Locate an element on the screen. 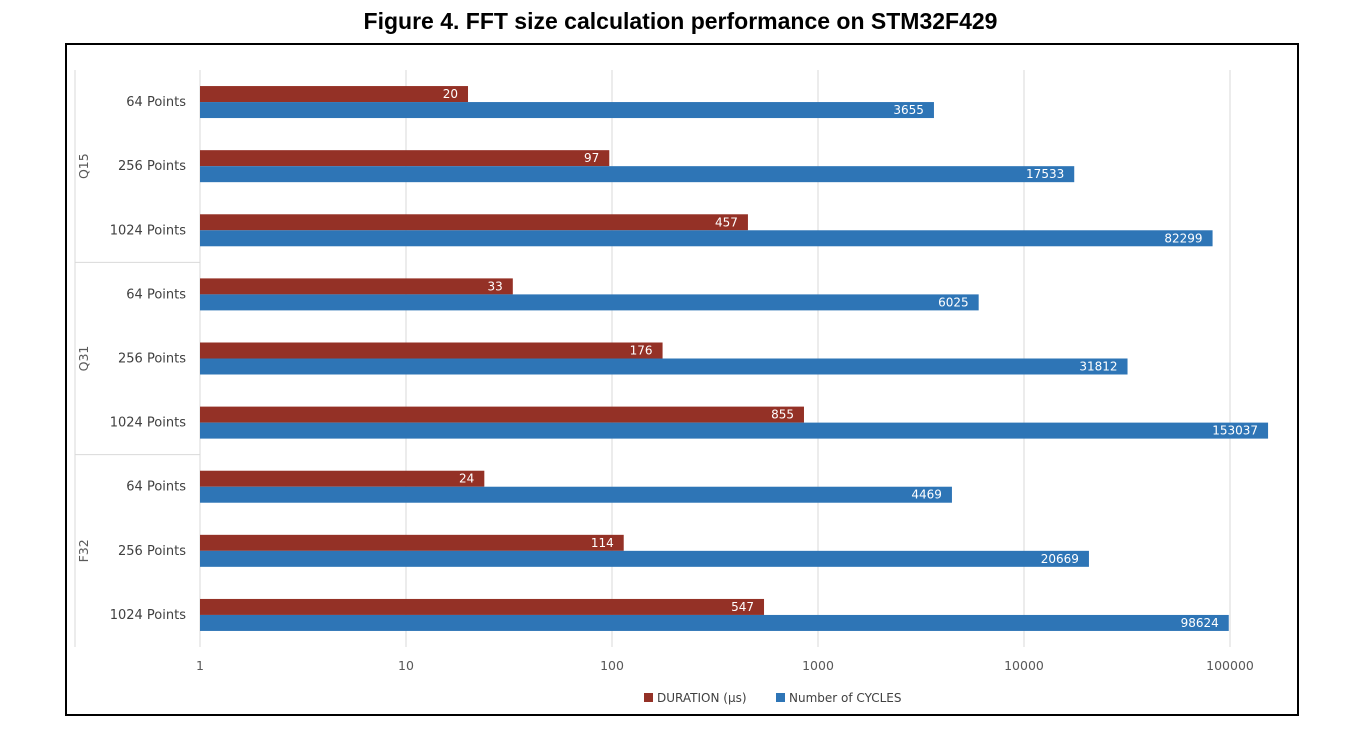 Image resolution: width=1361 pixels, height=733 pixels. x-tick-label: 100000 is located at coordinates (1230, 665).